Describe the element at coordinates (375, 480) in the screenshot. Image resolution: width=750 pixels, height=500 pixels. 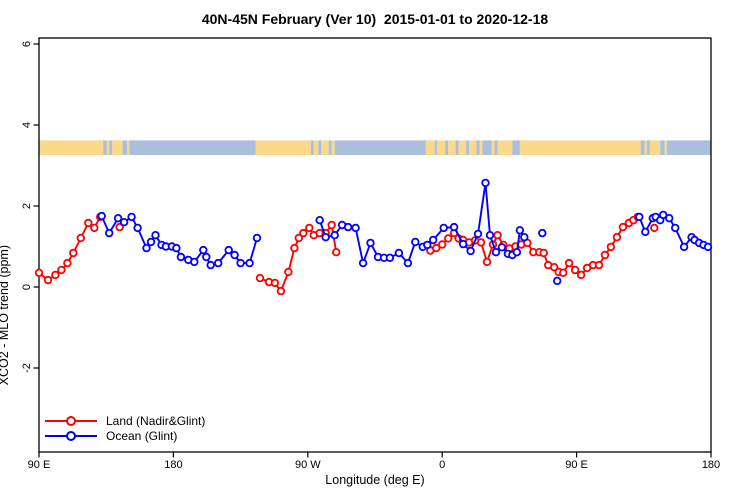
I see `x-axis-label: Longitude (deg E)` at that location.